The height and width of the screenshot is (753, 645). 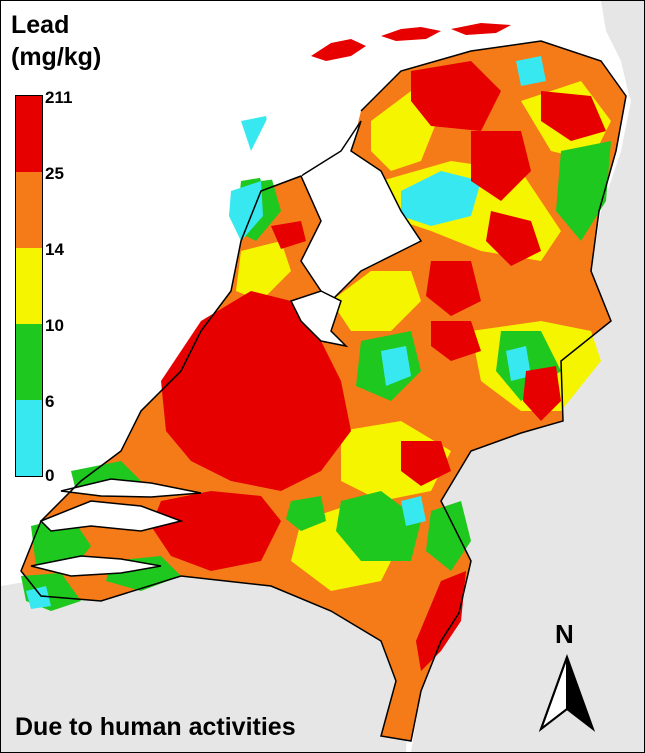 I want to click on legend-tick-211: 211, so click(x=59, y=97).